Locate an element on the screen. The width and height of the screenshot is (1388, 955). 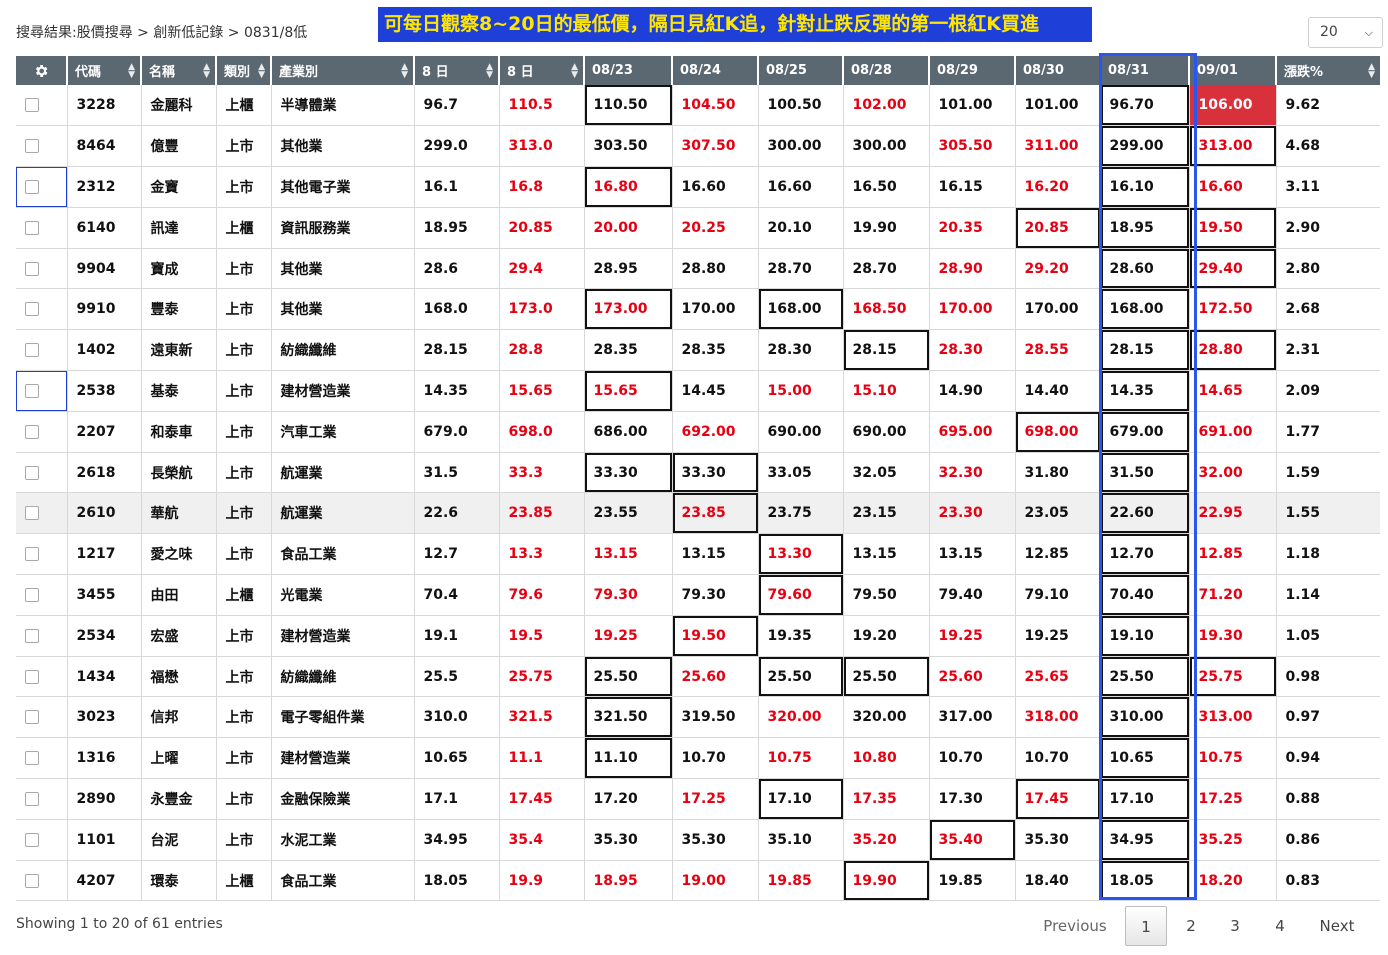
page-2-button: 2 is located at coordinates (1191, 926).